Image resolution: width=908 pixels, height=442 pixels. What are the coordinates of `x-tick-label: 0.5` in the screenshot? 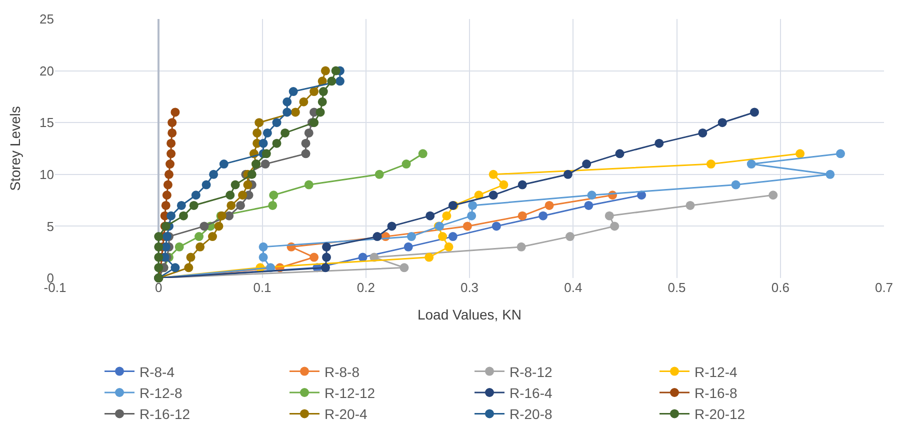 It's located at (677, 287).